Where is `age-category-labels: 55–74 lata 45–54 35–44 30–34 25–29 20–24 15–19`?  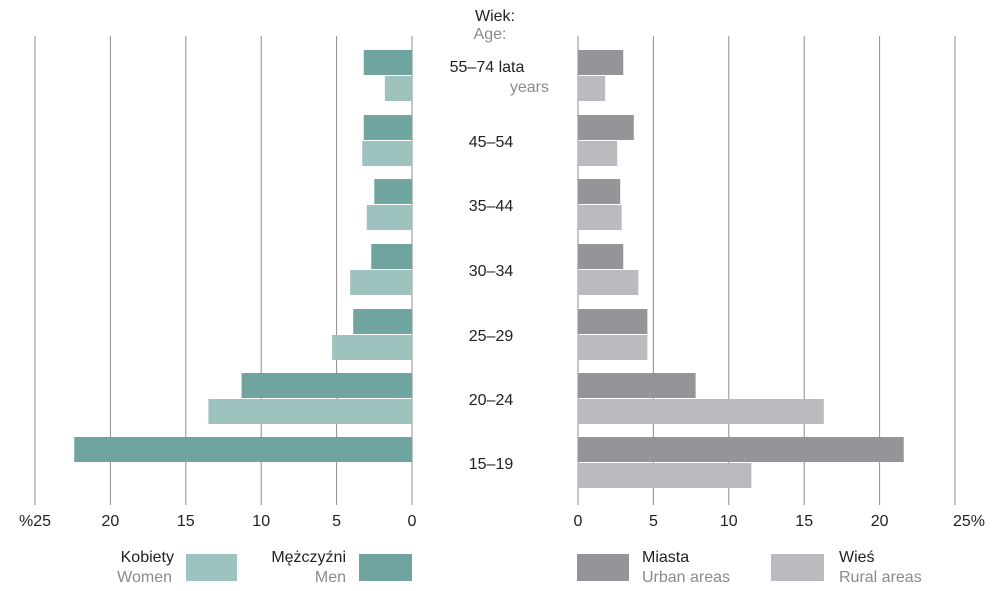 age-category-labels: 55–74 lata 45–54 35–44 30–34 25–29 20–24 15–19 is located at coordinates (487, 266).